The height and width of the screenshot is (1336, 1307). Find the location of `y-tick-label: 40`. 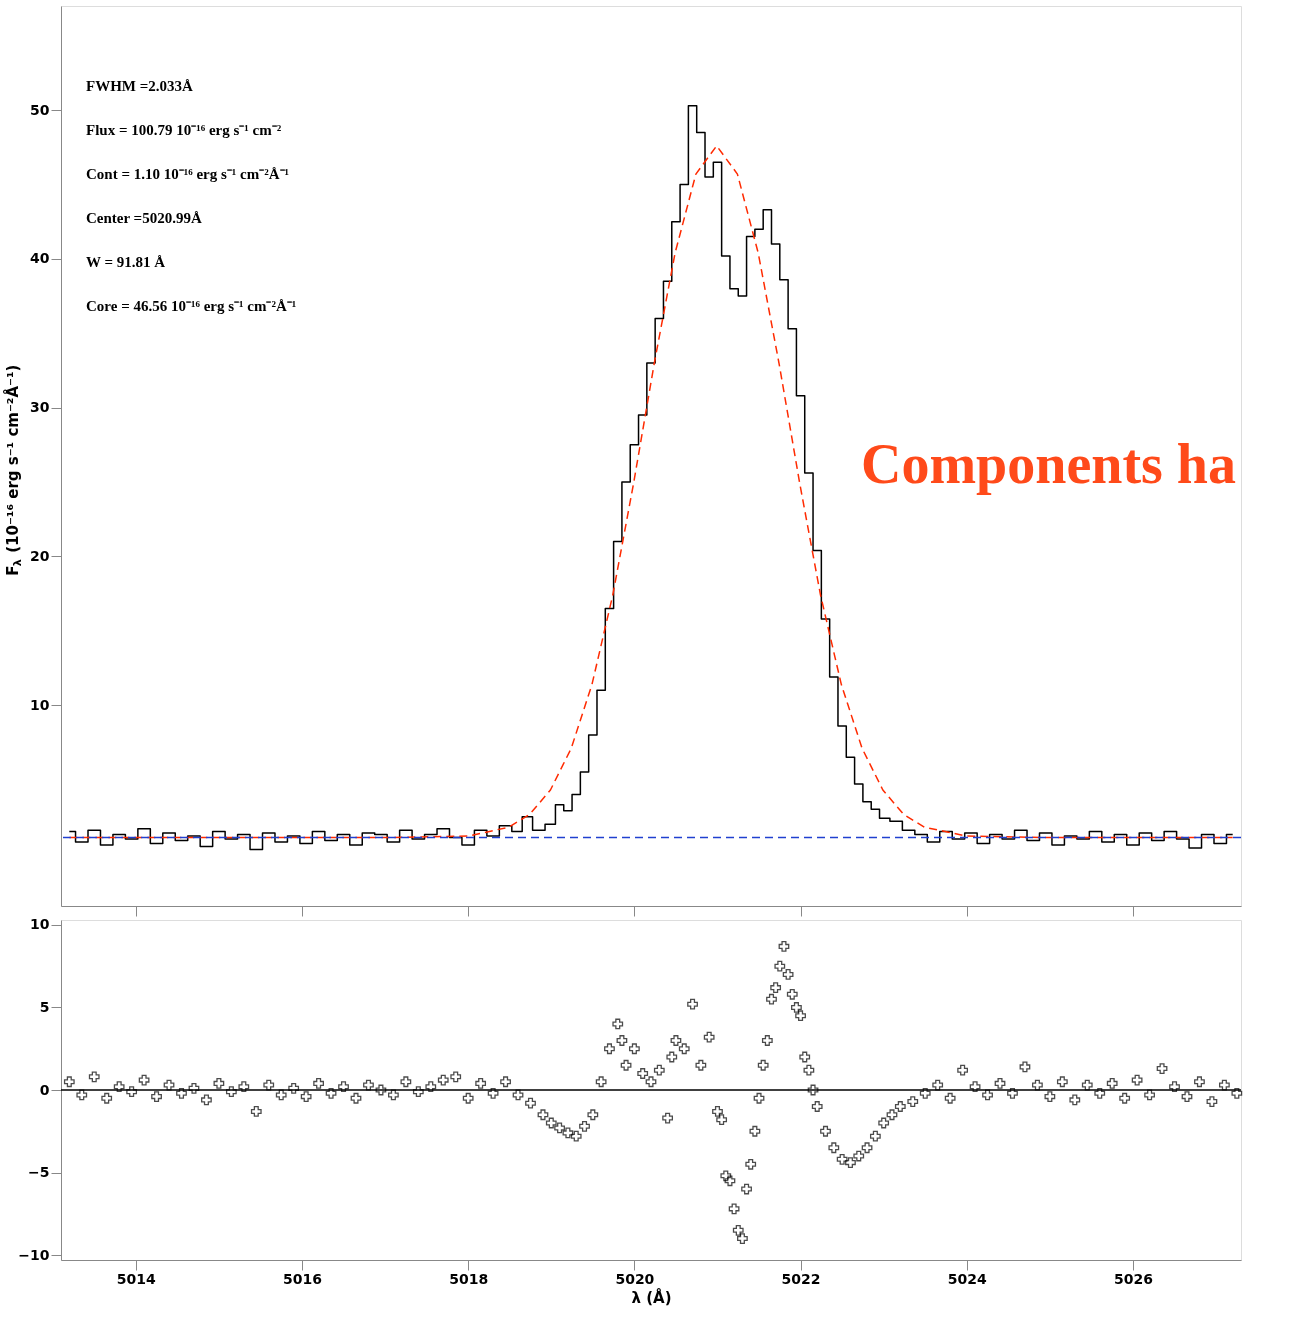

y-tick-label: 40 is located at coordinates (40, 258).